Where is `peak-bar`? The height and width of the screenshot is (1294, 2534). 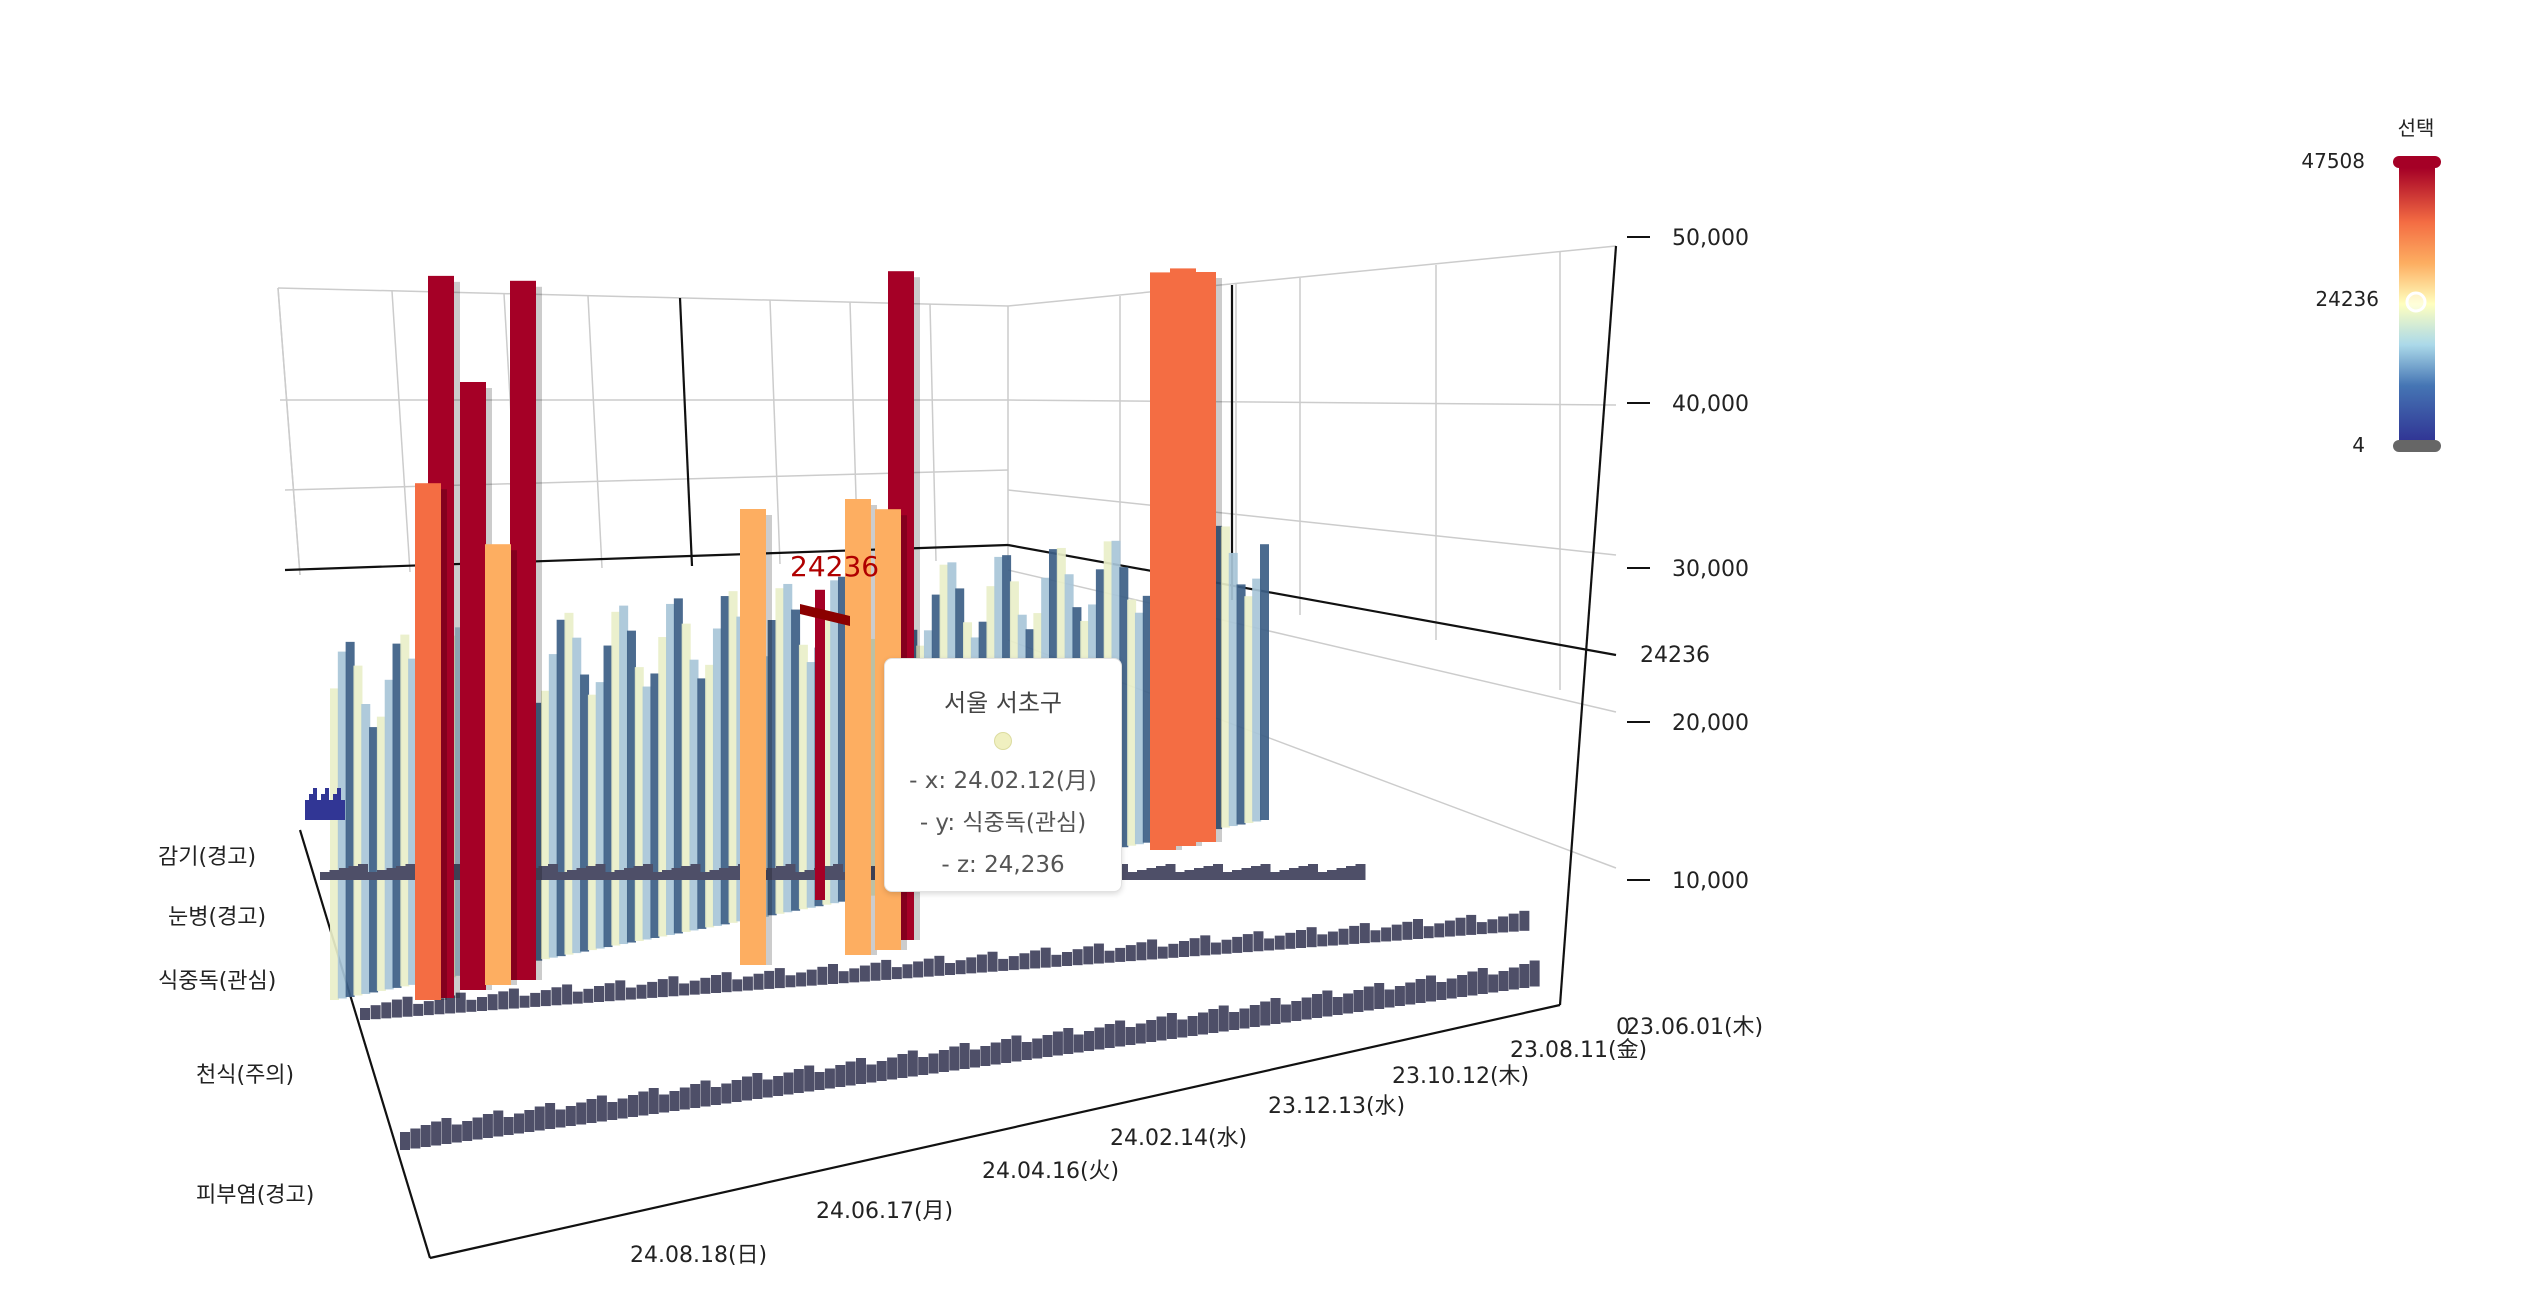
peak-bar is located at coordinates (1203, 557).